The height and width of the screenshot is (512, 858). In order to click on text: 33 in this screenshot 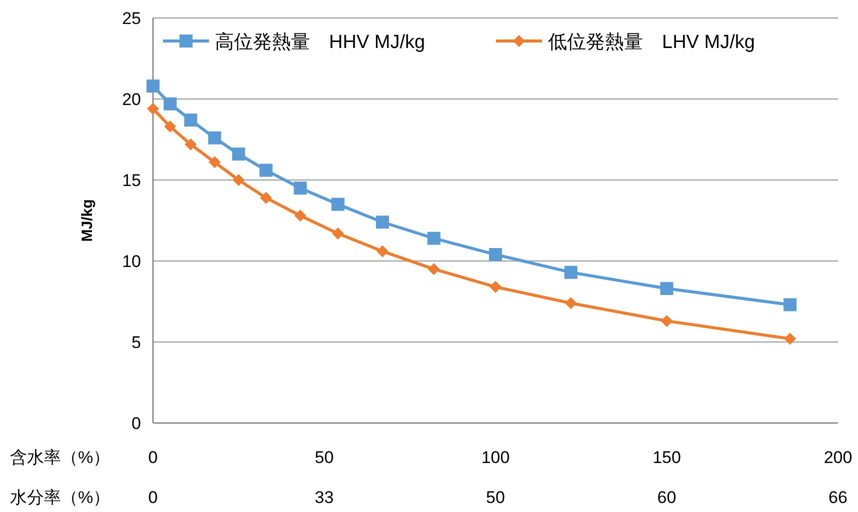, I will do `click(324, 497)`.